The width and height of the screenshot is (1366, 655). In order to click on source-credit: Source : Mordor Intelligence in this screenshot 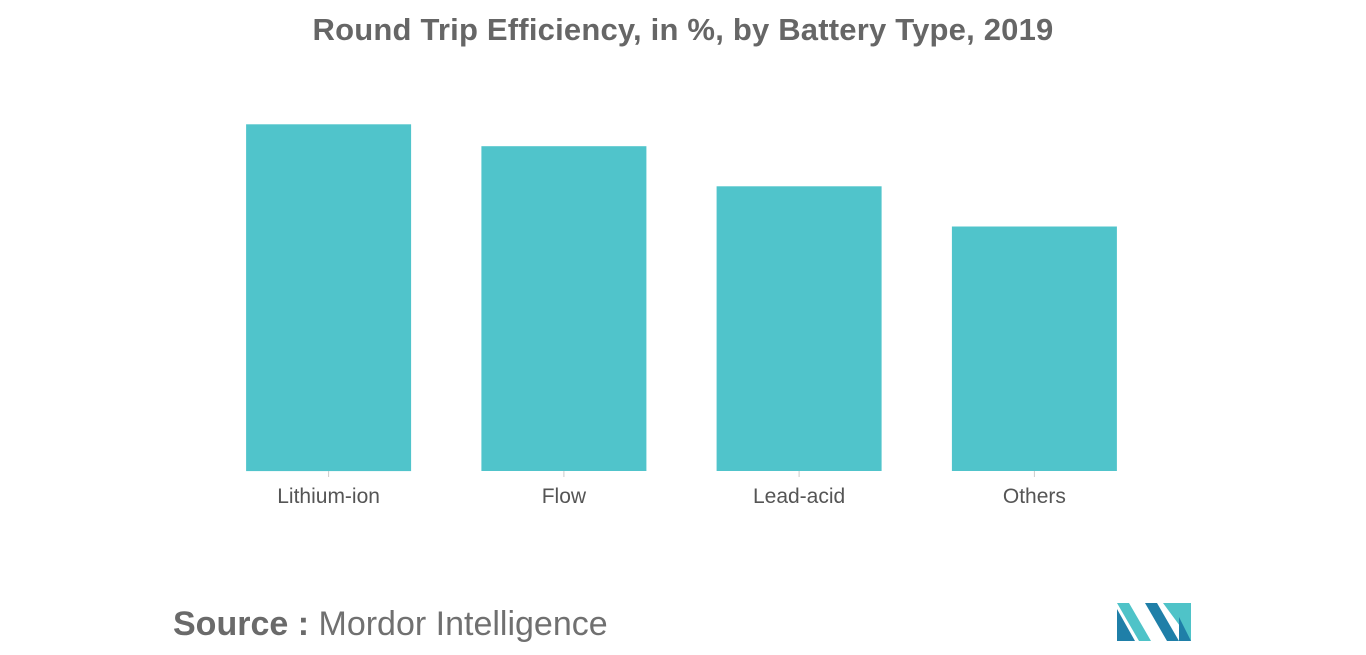, I will do `click(390, 624)`.